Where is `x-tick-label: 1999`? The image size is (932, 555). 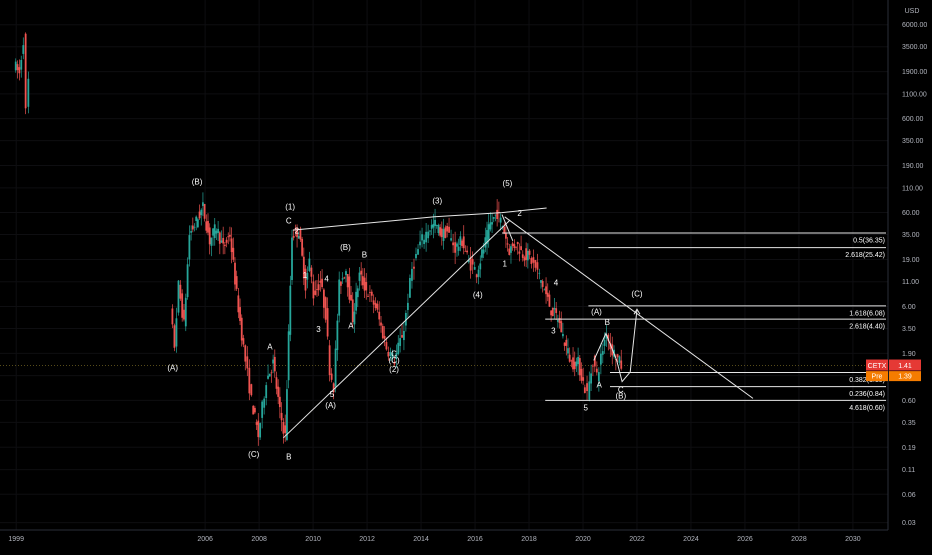
x-tick-label: 1999 is located at coordinates (16, 539).